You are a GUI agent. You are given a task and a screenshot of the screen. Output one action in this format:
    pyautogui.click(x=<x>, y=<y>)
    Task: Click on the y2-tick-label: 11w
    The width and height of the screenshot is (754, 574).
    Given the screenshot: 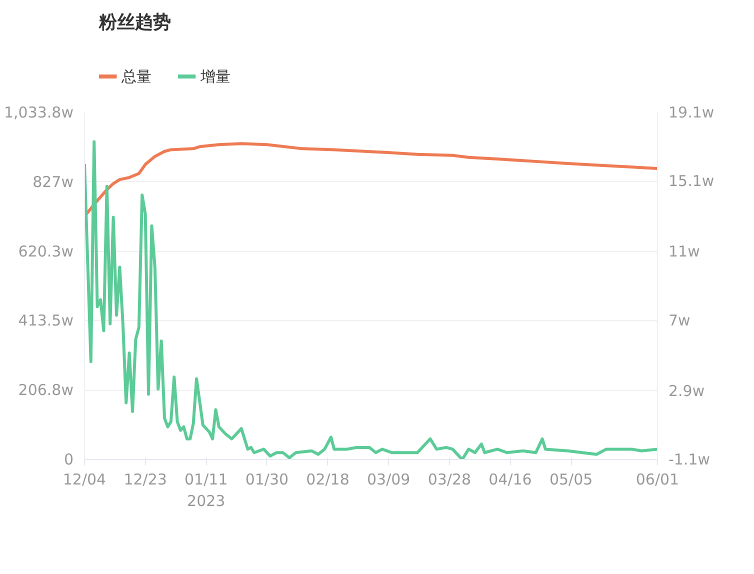 What is the action you would take?
    pyautogui.click(x=684, y=251)
    